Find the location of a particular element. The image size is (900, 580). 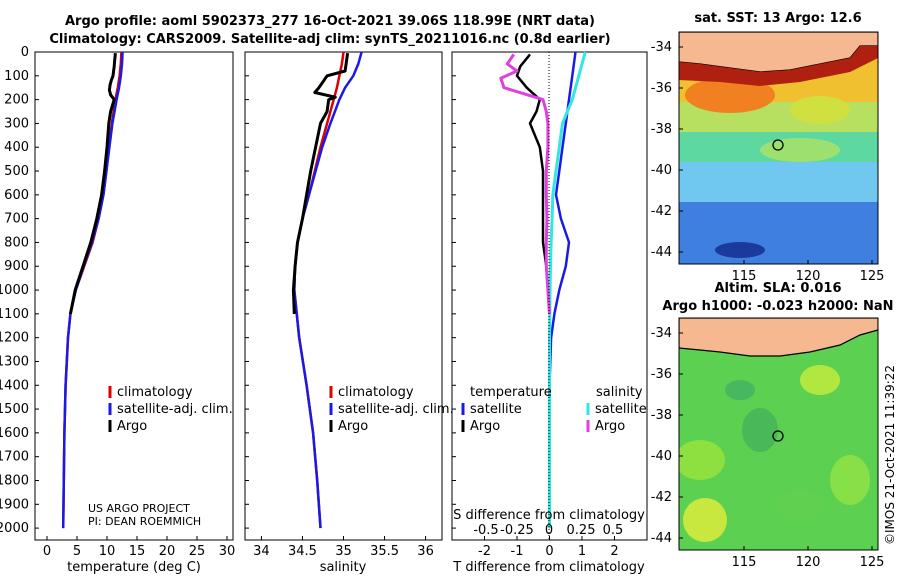

legend-t-argo: Argo is located at coordinates (485, 426).